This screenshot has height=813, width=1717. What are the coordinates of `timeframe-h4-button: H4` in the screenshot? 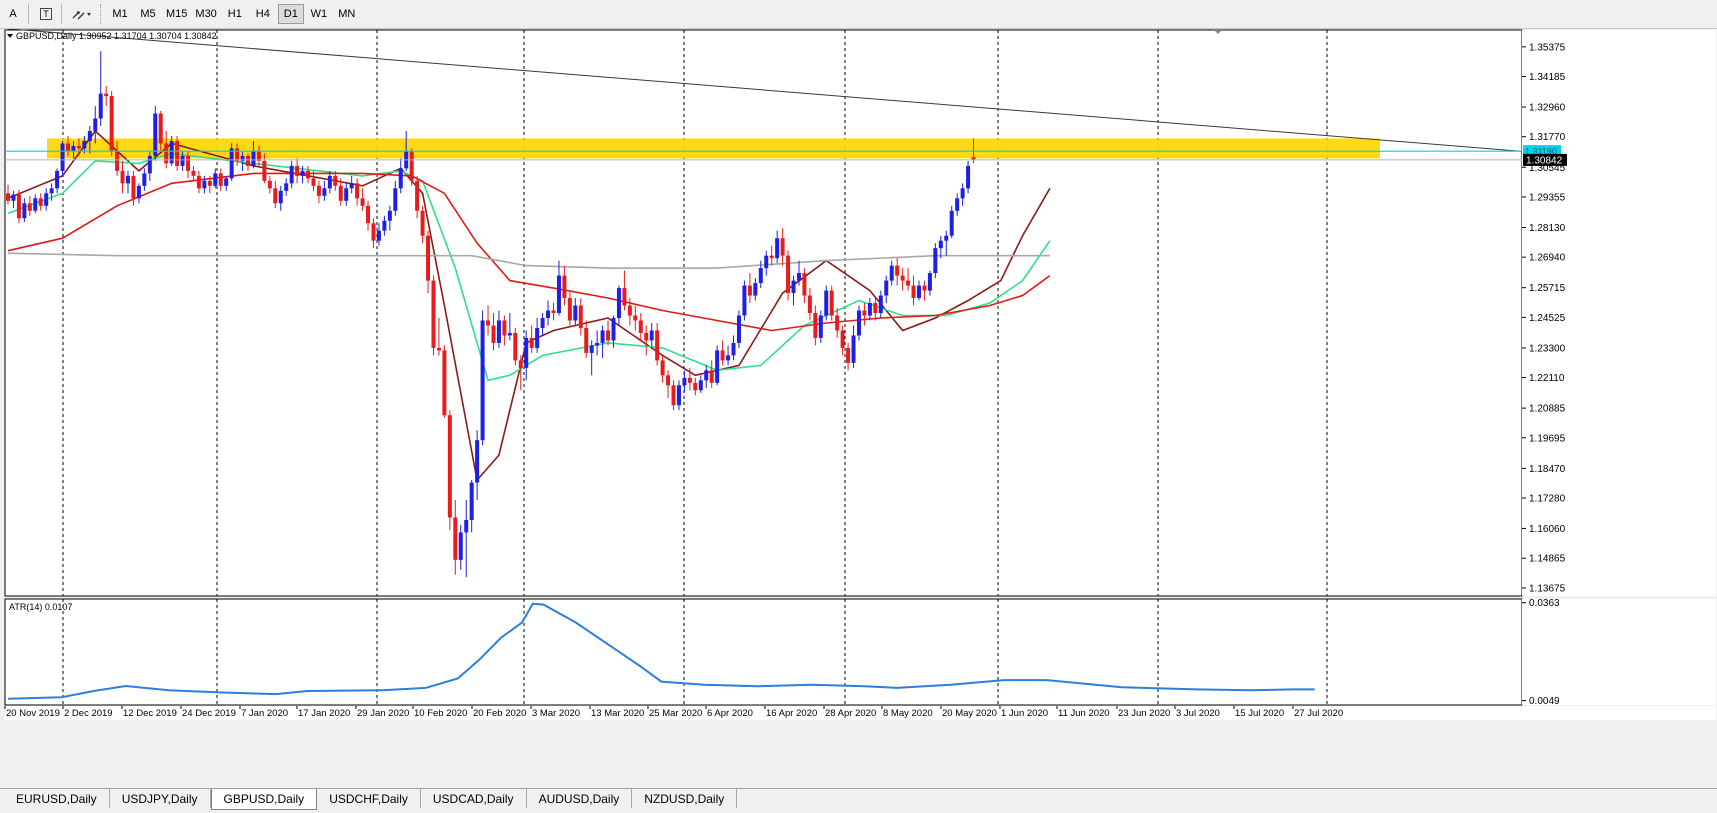 It's located at (262, 14).